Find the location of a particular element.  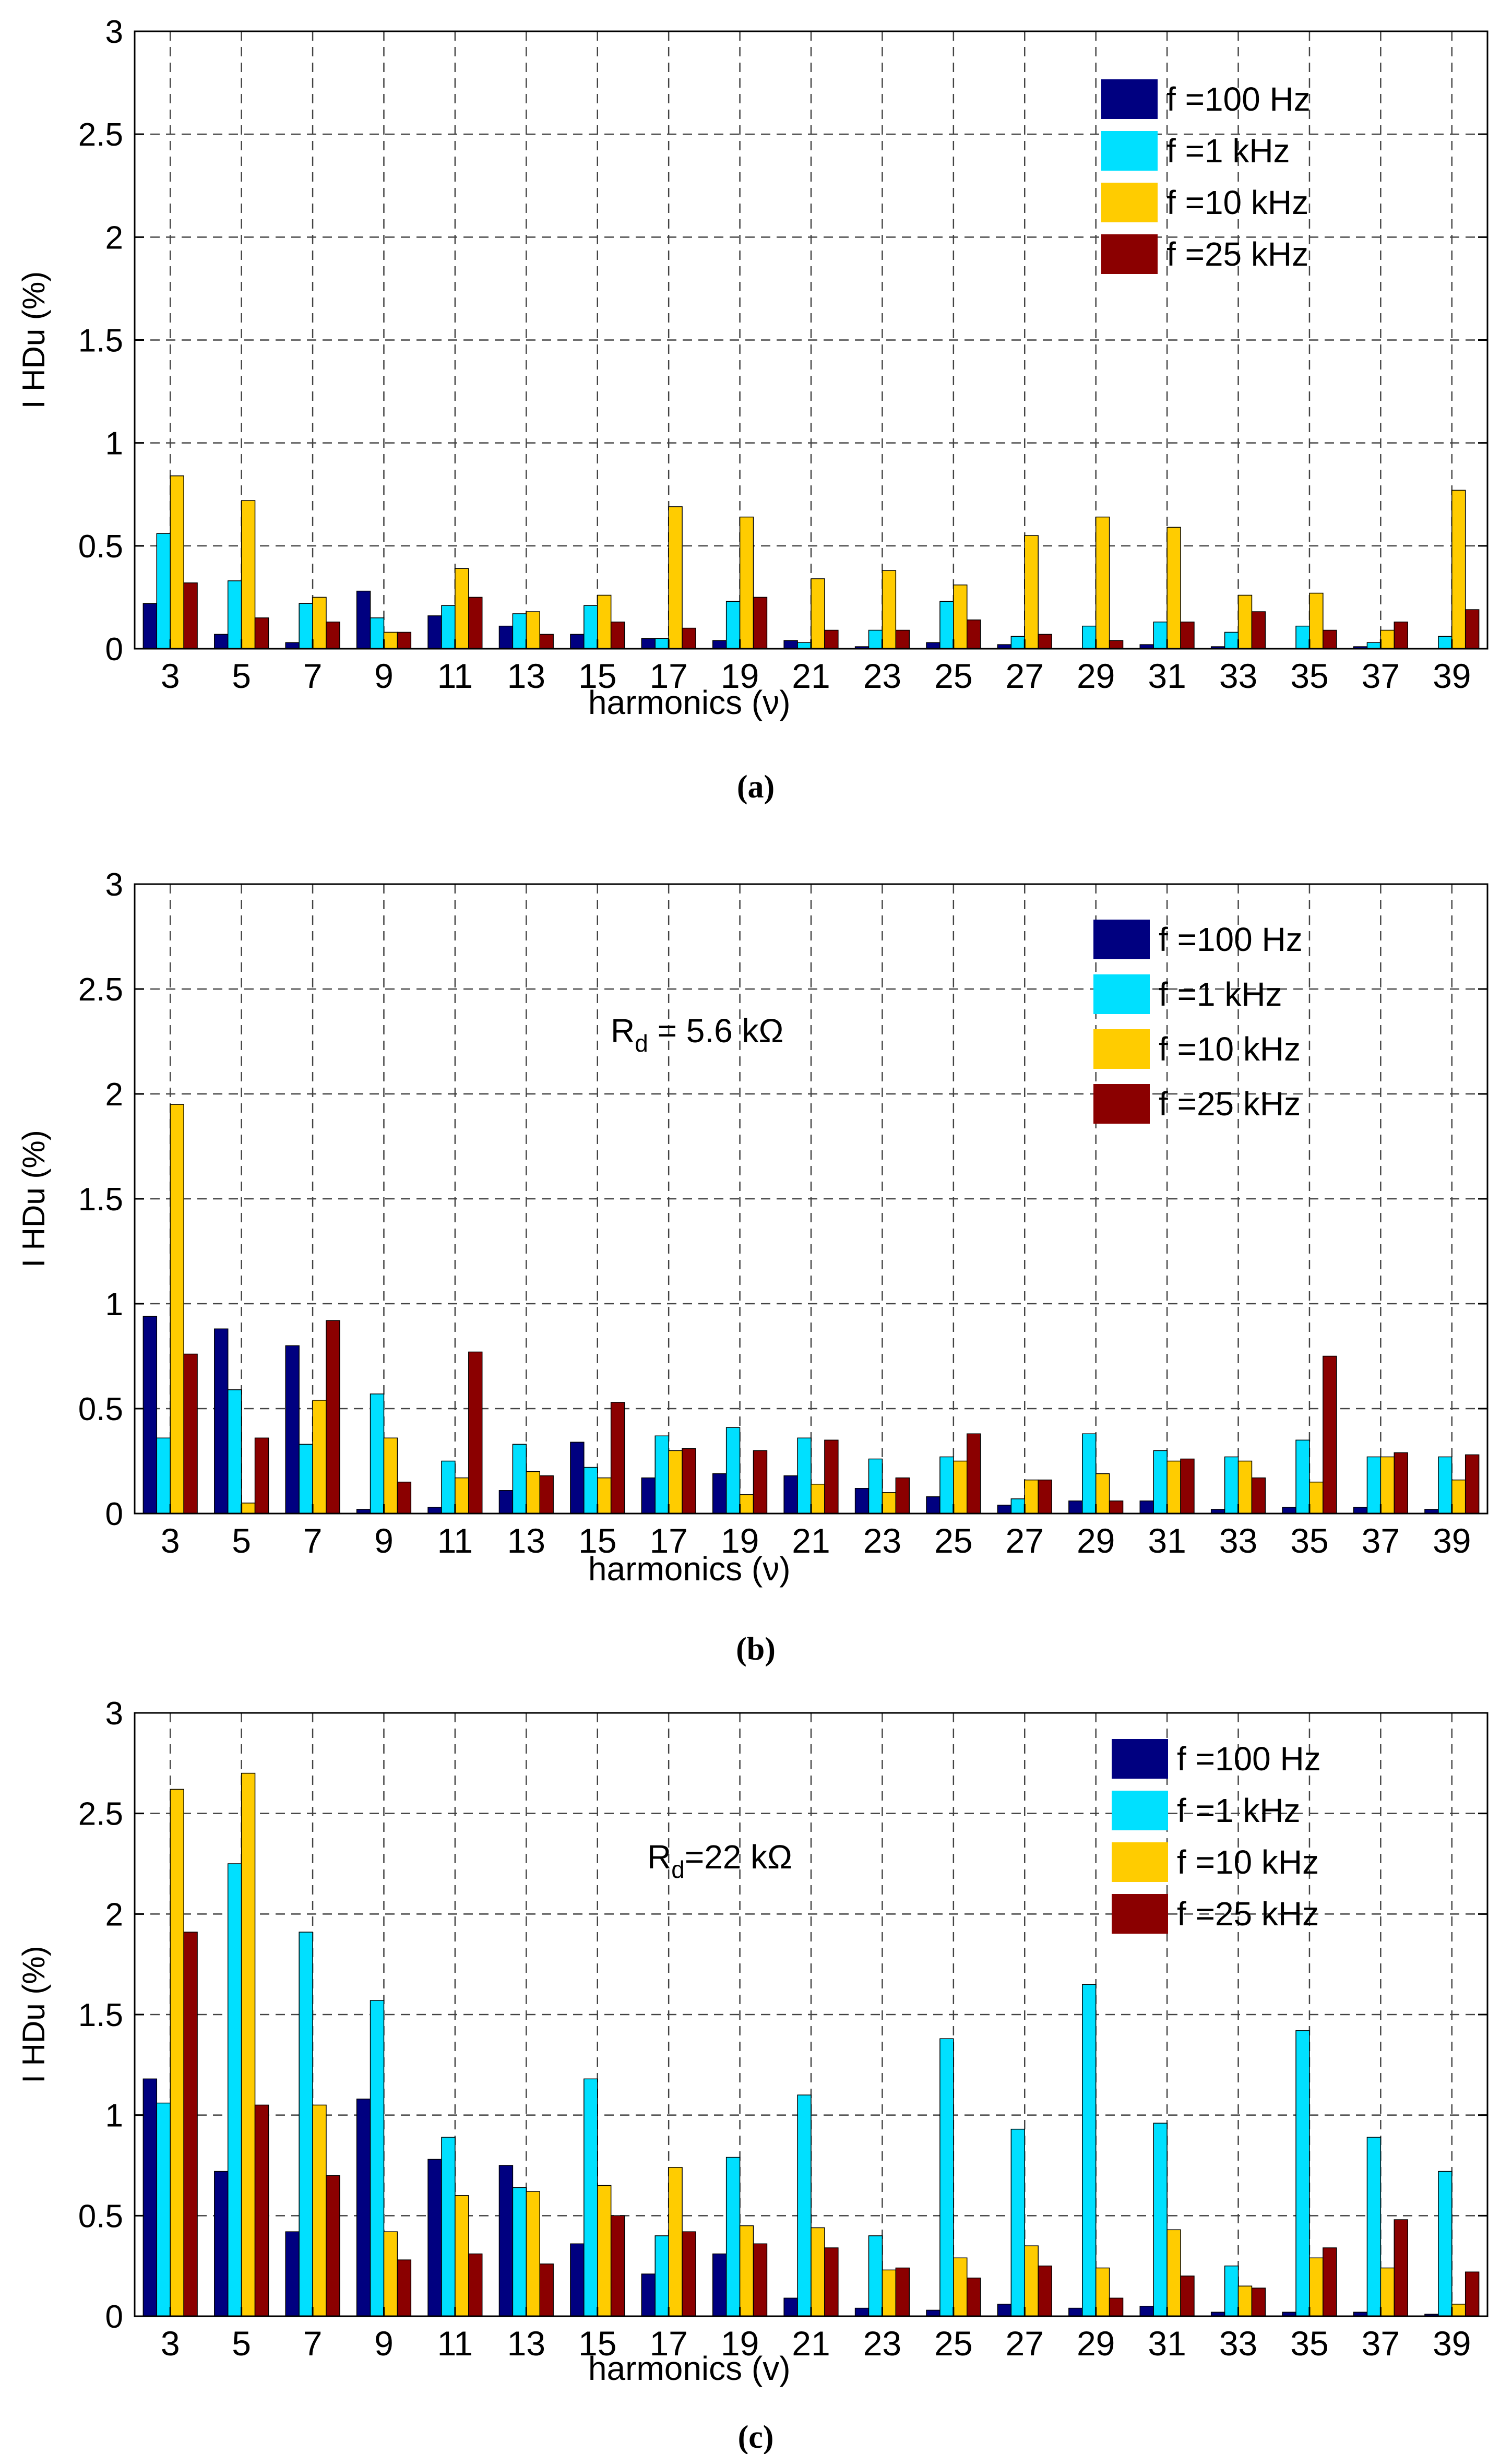

x-tick-label: 19 is located at coordinates (740, 2343).